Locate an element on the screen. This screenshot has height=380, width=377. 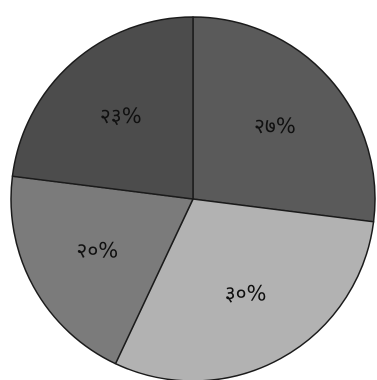
pie-slice-label-3: २३% is located at coordinates (121, 116).